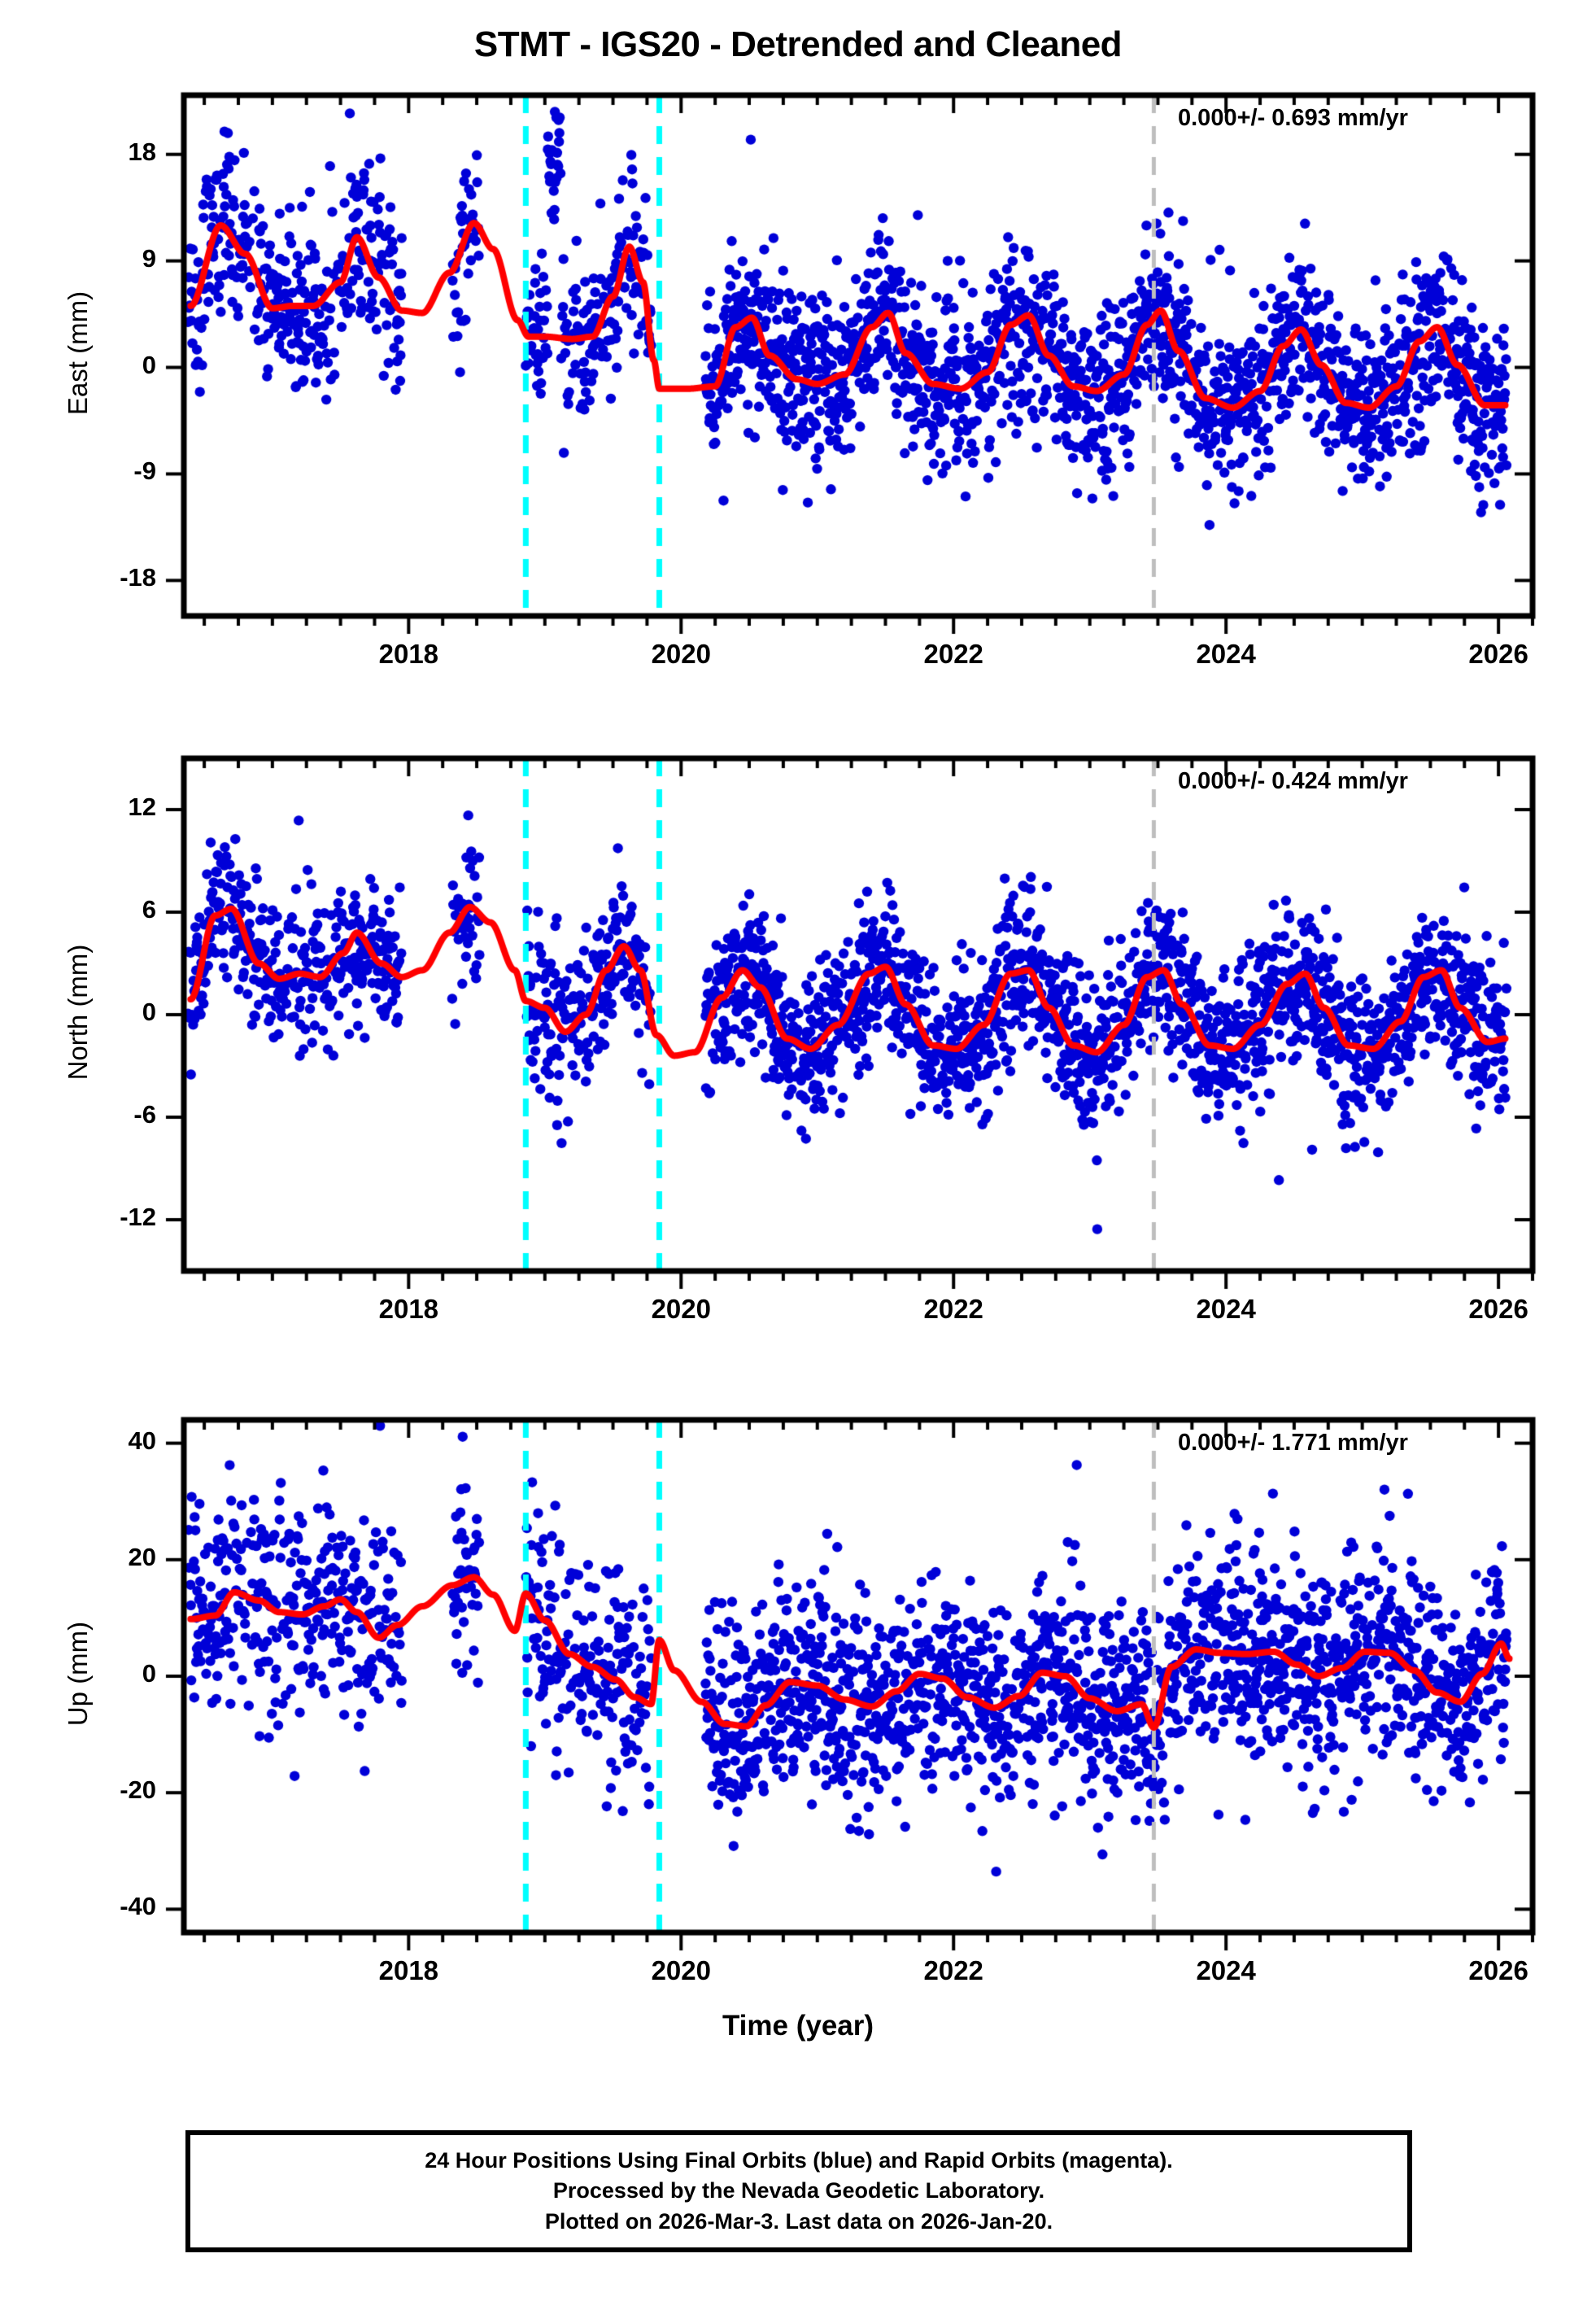  What do you see at coordinates (149, 909) in the screenshot?
I see `y-tick-label: 6` at bounding box center [149, 909].